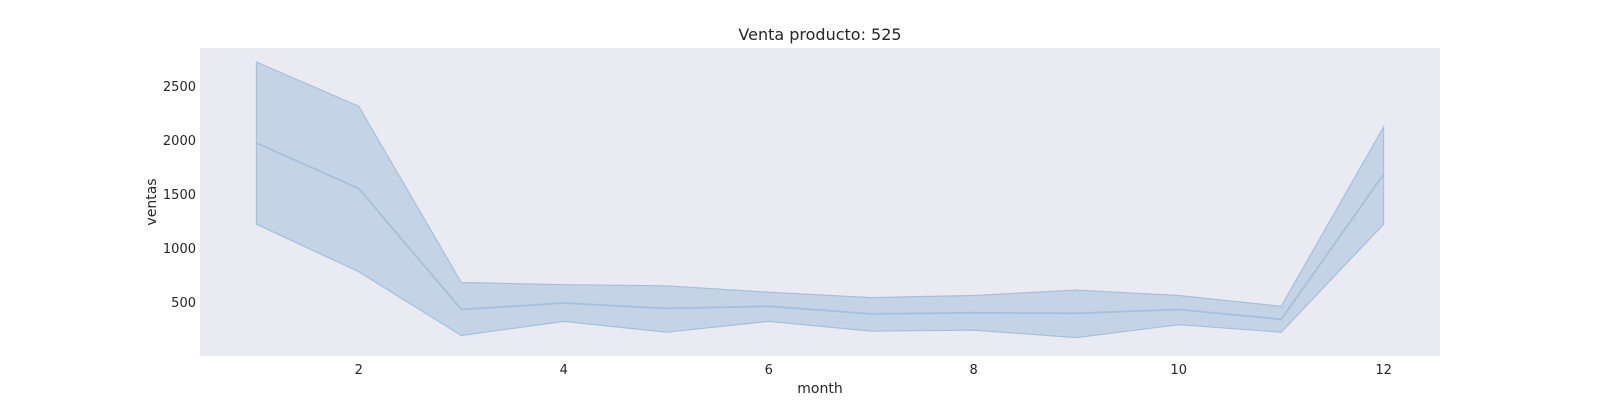  Describe the element at coordinates (152, 201) in the screenshot. I see `y-axis-label: ventas` at that location.